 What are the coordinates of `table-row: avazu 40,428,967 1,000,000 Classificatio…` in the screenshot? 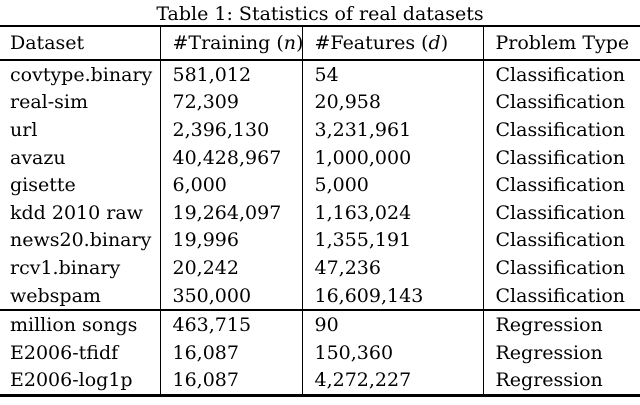 It's located at (320, 157).